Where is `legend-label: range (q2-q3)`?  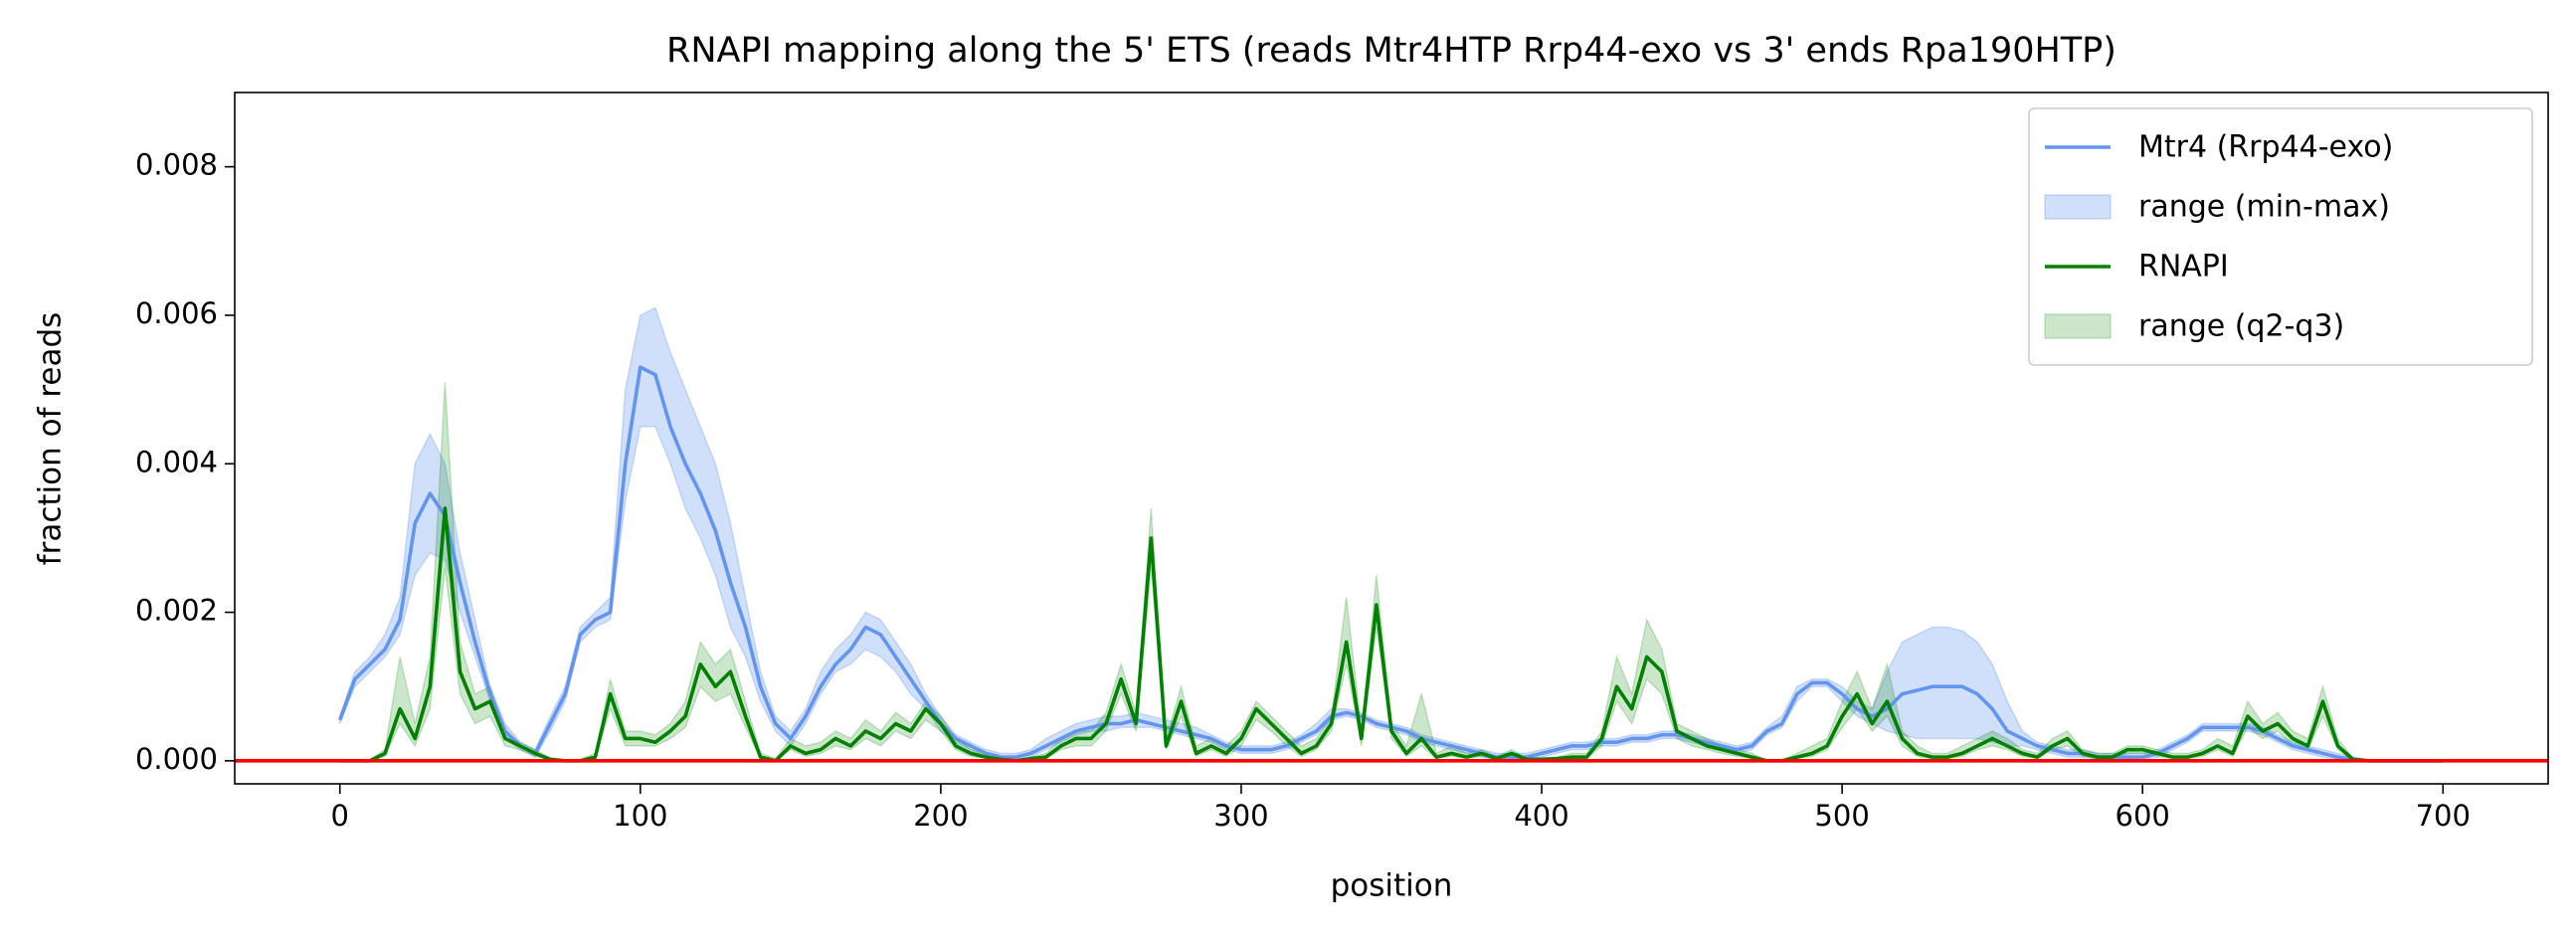 legend-label: range (q2-q3) is located at coordinates (2241, 326).